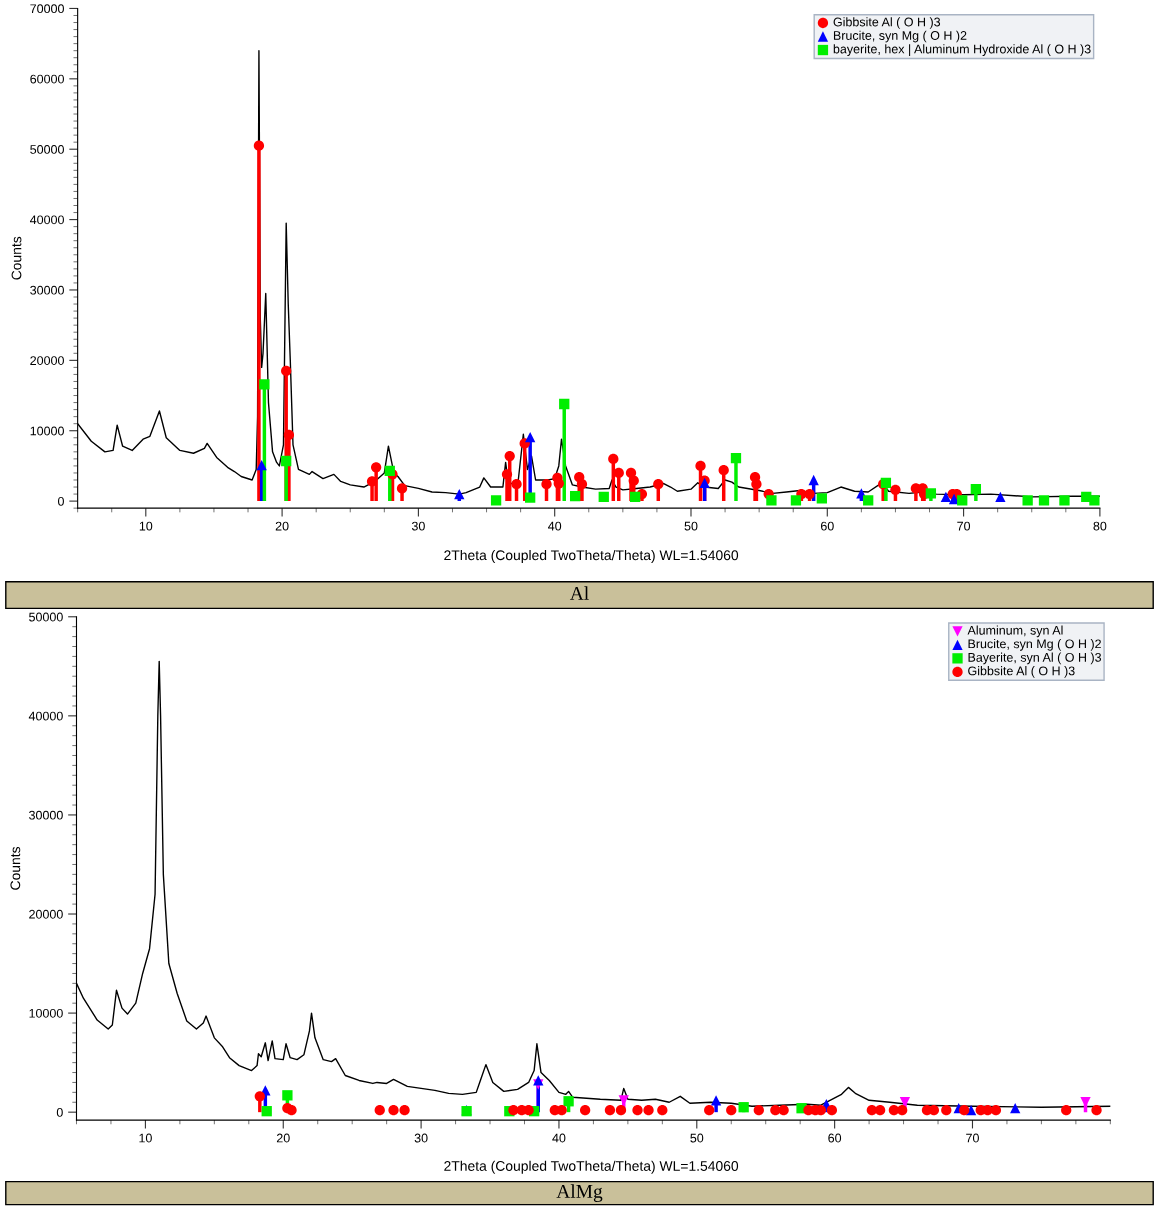 The width and height of the screenshot is (1159, 1207). What do you see at coordinates (47, 9) in the screenshot?
I see `y-tick-label: 70000` at bounding box center [47, 9].